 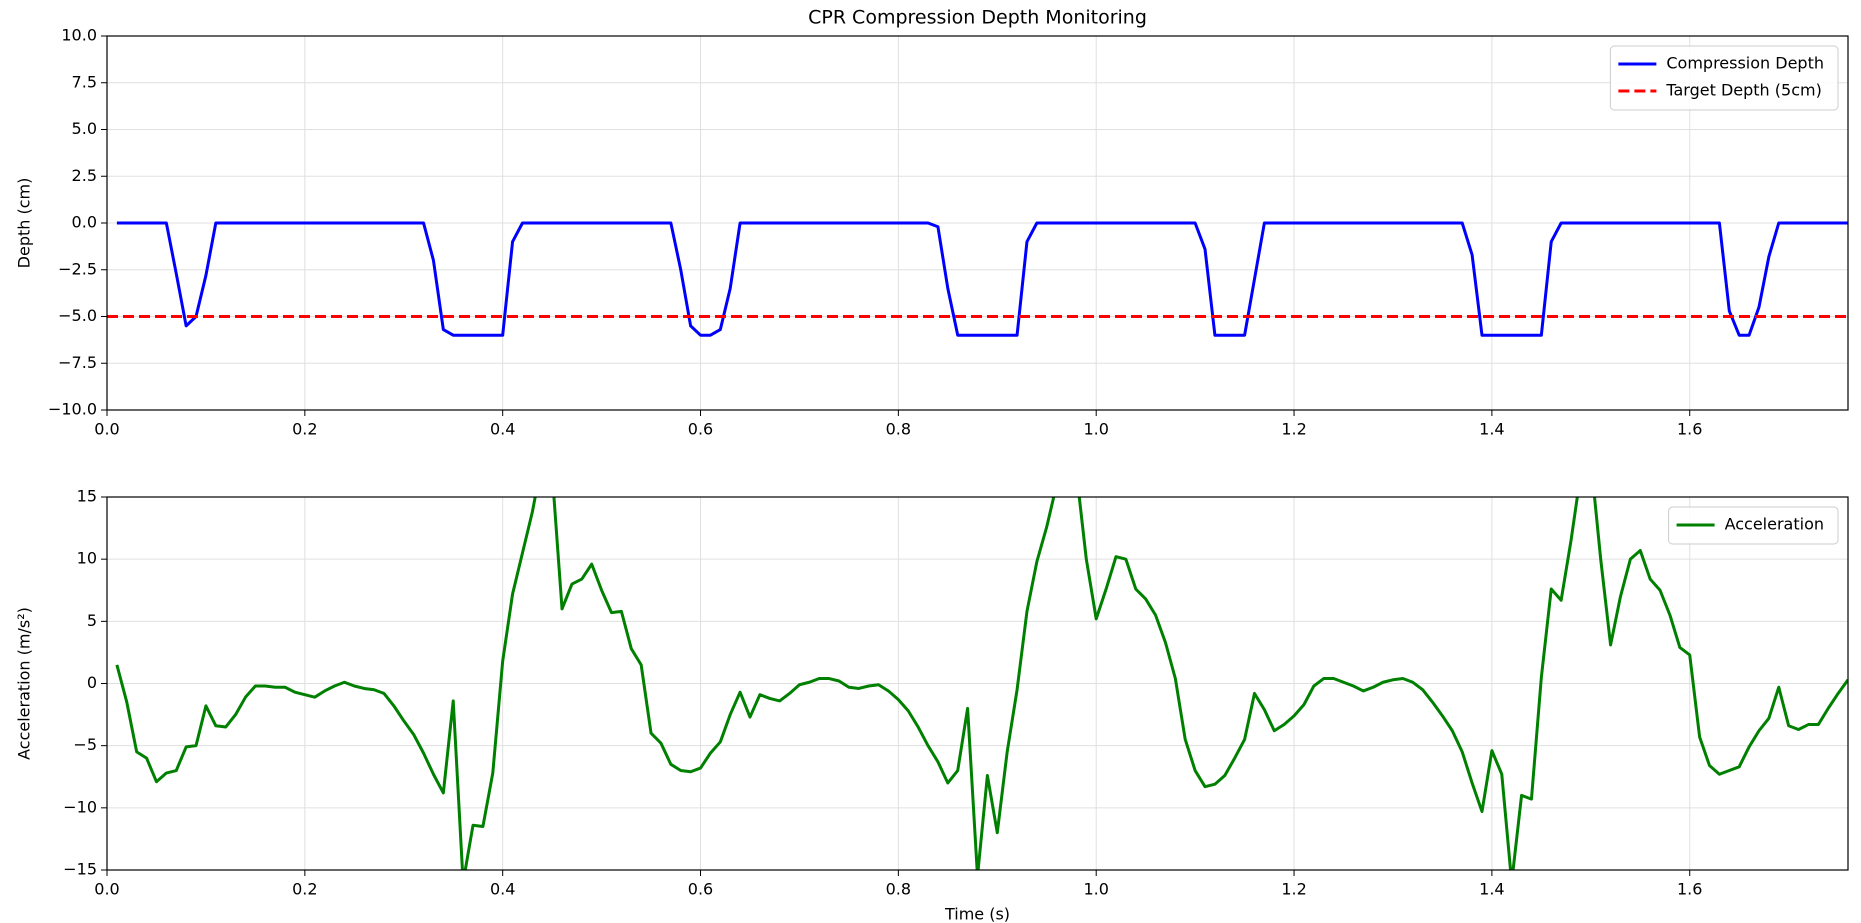 I want to click on legend: Compression Depth Target Depth (5cm), so click(x=1724, y=78).